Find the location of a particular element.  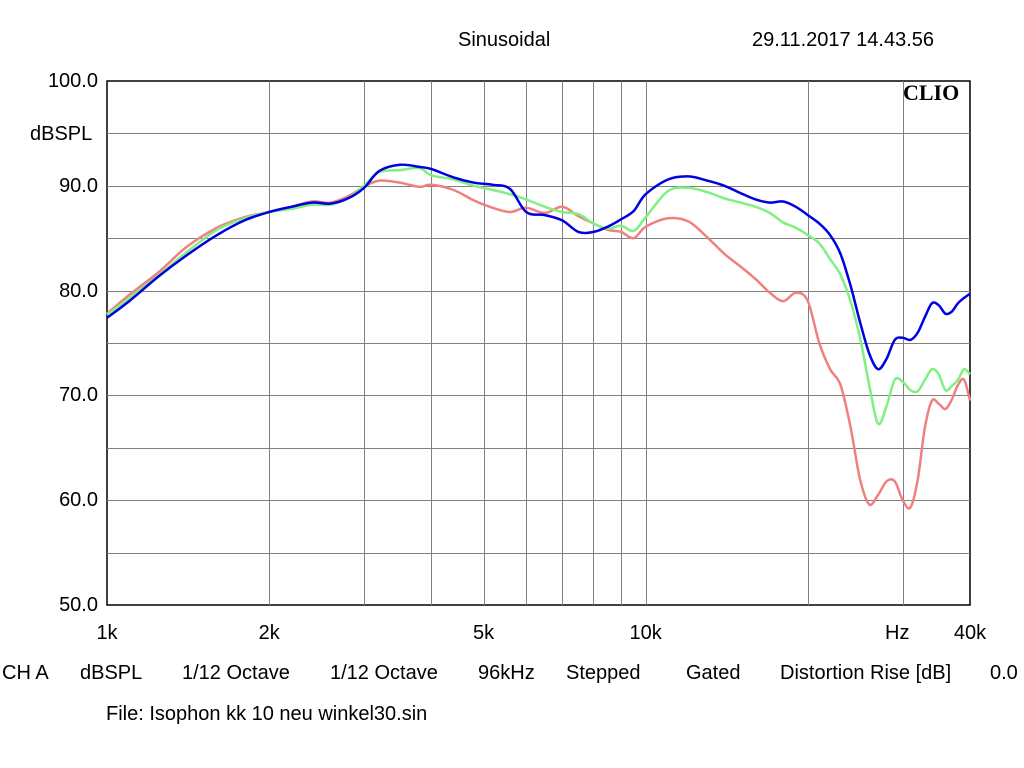

footer-channel: CH A is located at coordinates (25, 673).